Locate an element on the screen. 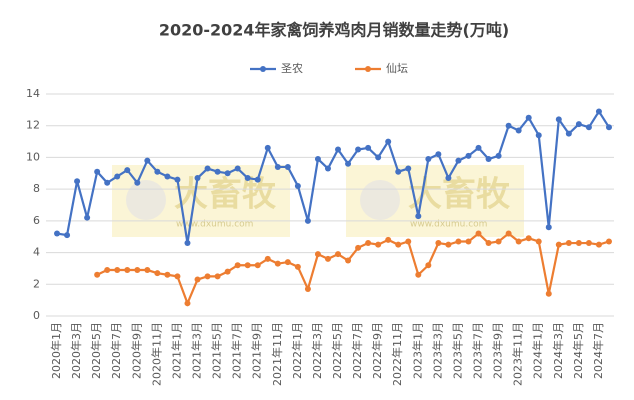 The height and width of the screenshot is (400, 634). x-tick-label: 2023年9月 is located at coordinates (498, 350).